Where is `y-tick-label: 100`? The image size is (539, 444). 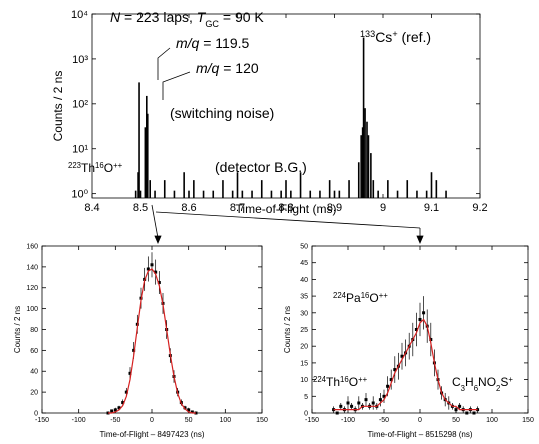
y-tick-label: 100 is located at coordinates (32, 309).